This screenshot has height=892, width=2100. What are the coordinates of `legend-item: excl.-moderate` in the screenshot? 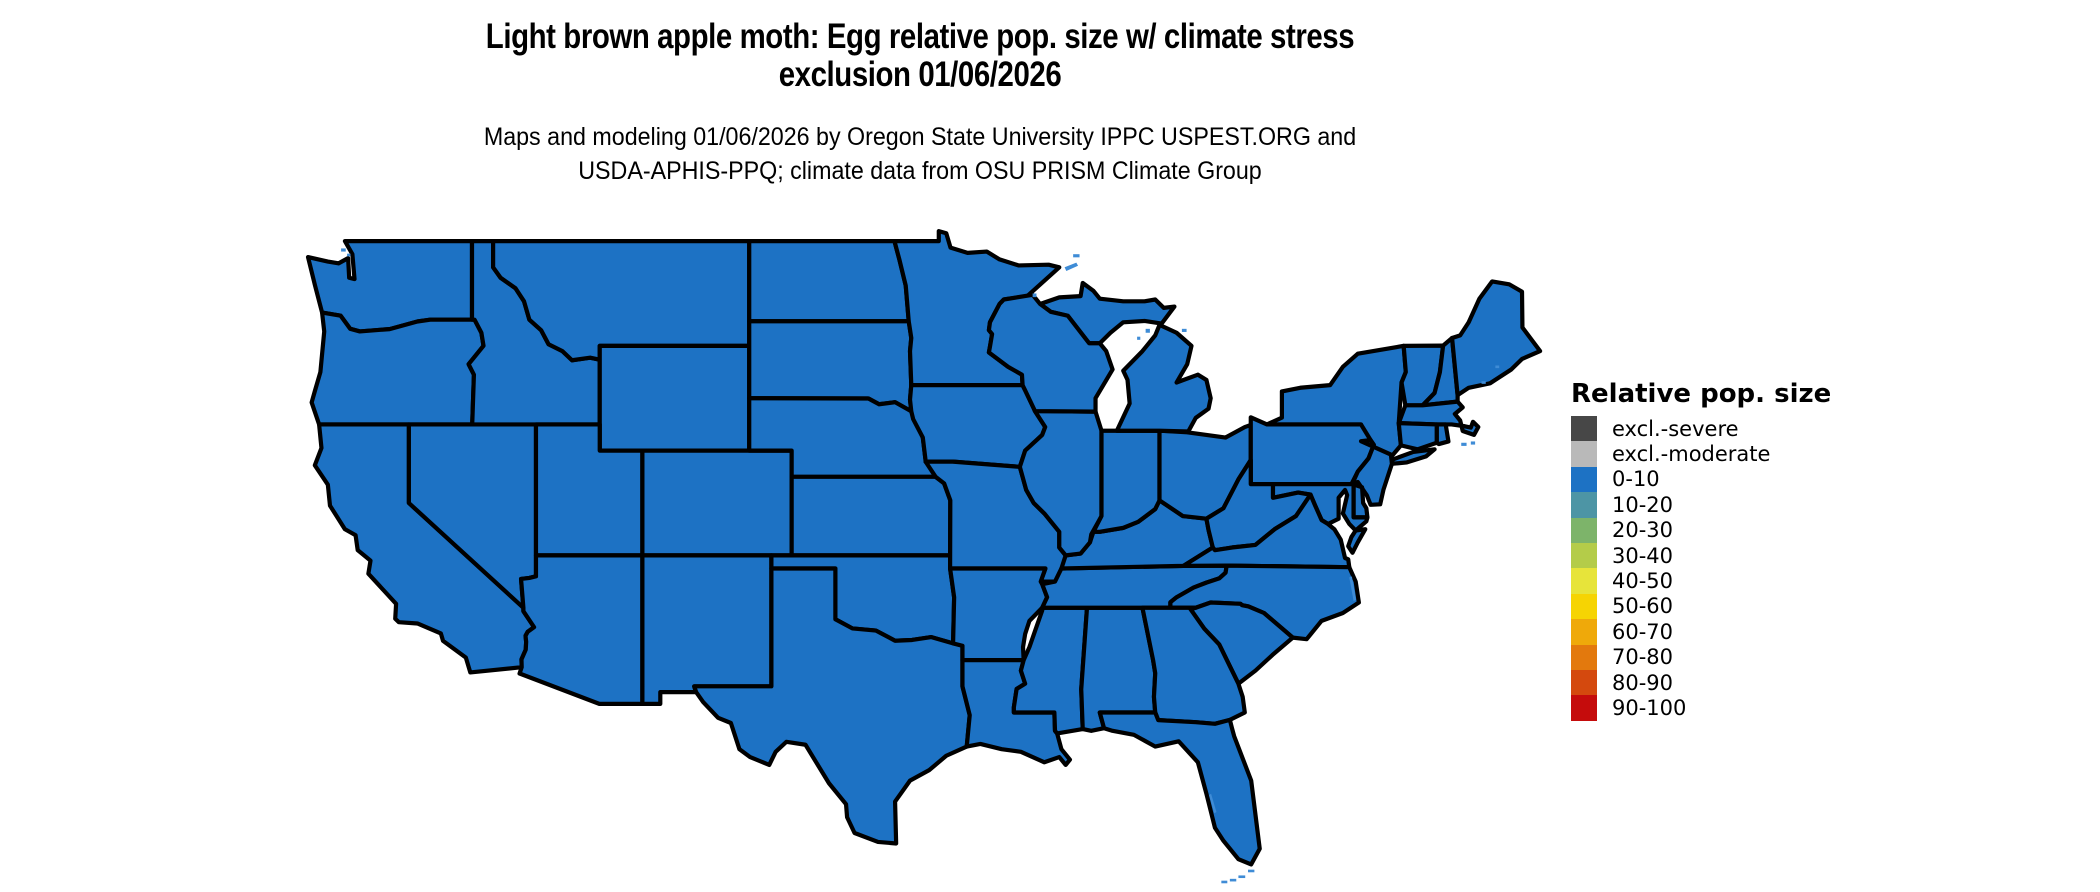 It's located at (1701, 454).